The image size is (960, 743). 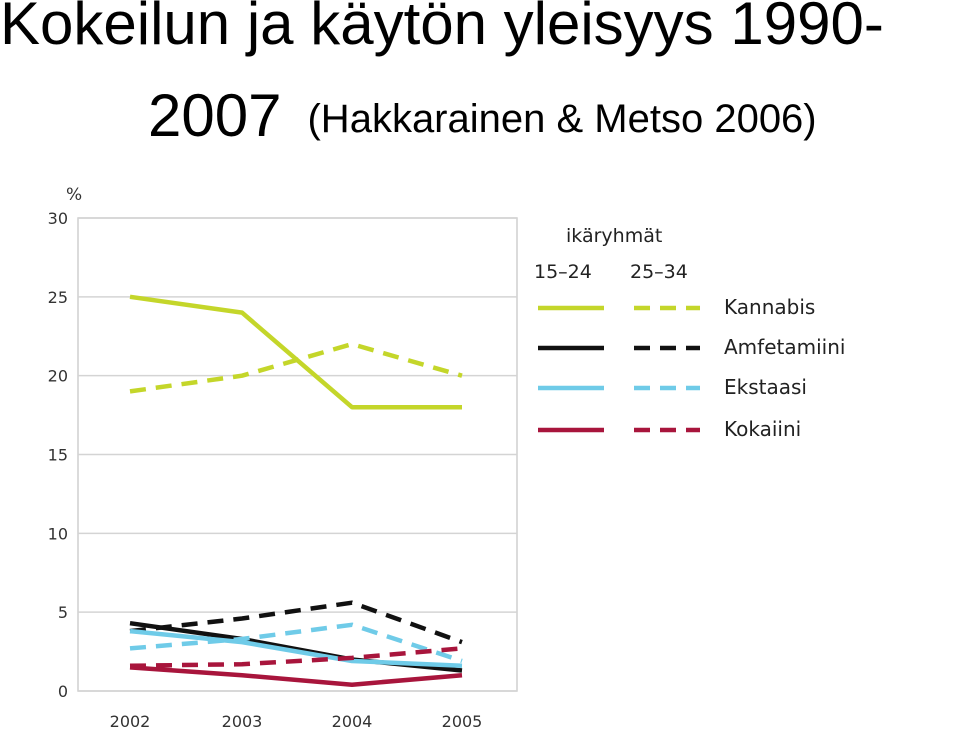 What do you see at coordinates (242, 721) in the screenshot?
I see `x-tick-label: 2003` at bounding box center [242, 721].